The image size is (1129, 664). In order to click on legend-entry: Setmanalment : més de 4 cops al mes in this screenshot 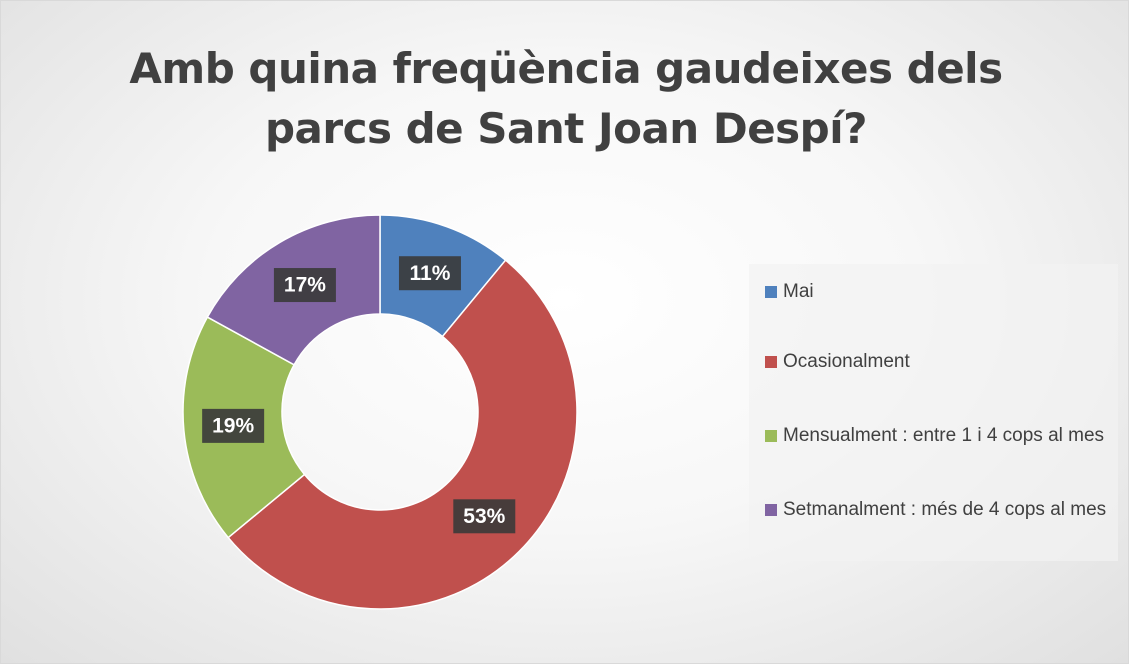, I will do `click(946, 509)`.